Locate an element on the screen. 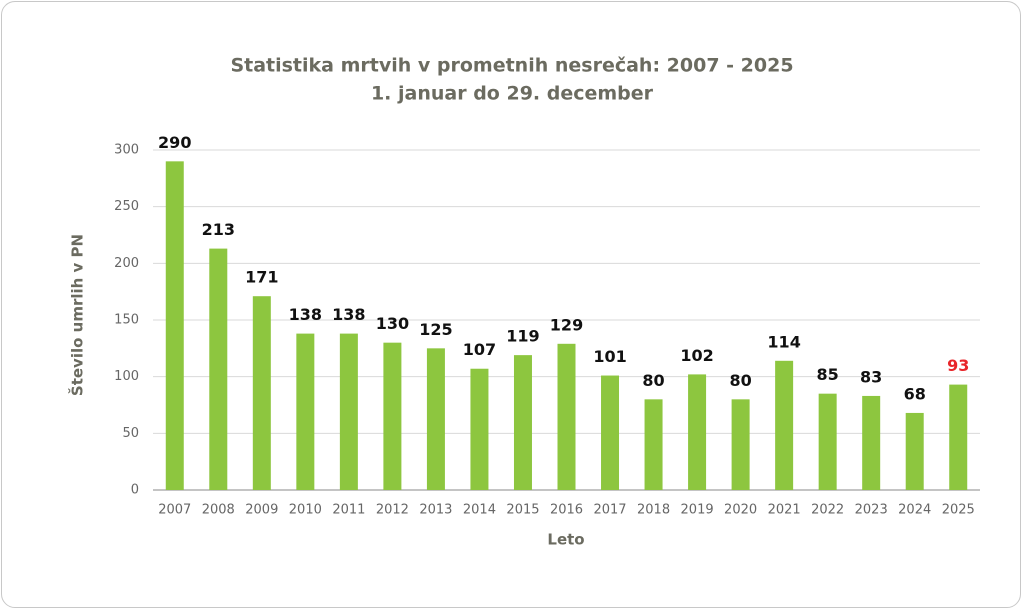 The height and width of the screenshot is (611, 1024). x-tick-label: 2009 is located at coordinates (261, 510).